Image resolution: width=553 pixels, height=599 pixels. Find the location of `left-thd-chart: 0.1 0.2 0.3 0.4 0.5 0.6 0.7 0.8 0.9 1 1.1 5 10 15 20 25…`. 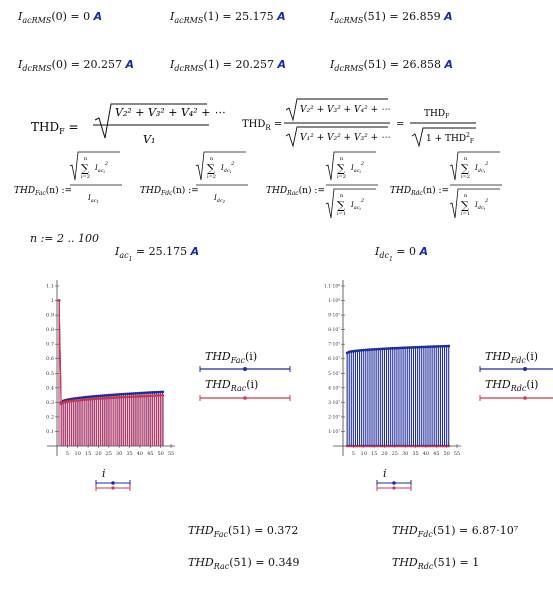

left-thd-chart: 0.1 0.2 0.3 0.4 0.5 0.6 0.7 0.8 0.9 1 1.1 5 10 15 20 25… is located at coordinates (110, 368).